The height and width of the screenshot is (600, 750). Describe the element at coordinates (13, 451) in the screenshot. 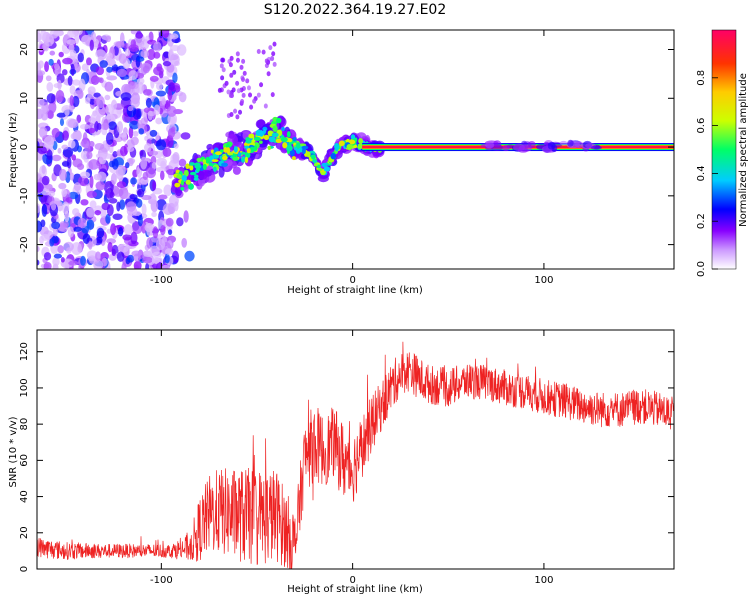

I see `snr-y-axis-label: SNR (10 * v/v)` at that location.